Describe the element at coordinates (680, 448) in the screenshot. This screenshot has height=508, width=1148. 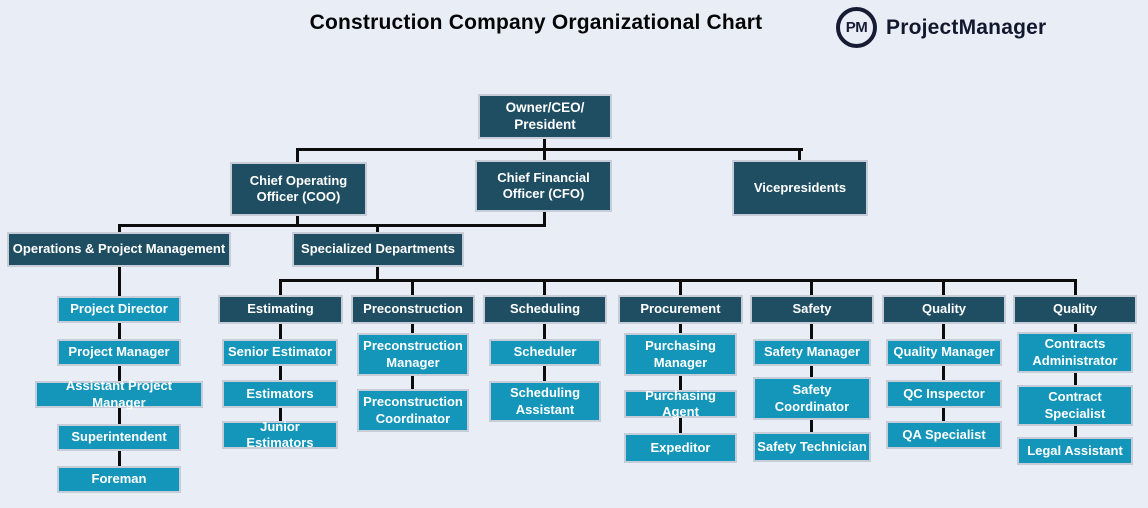
I see `node-expeditor: Expeditor` at that location.